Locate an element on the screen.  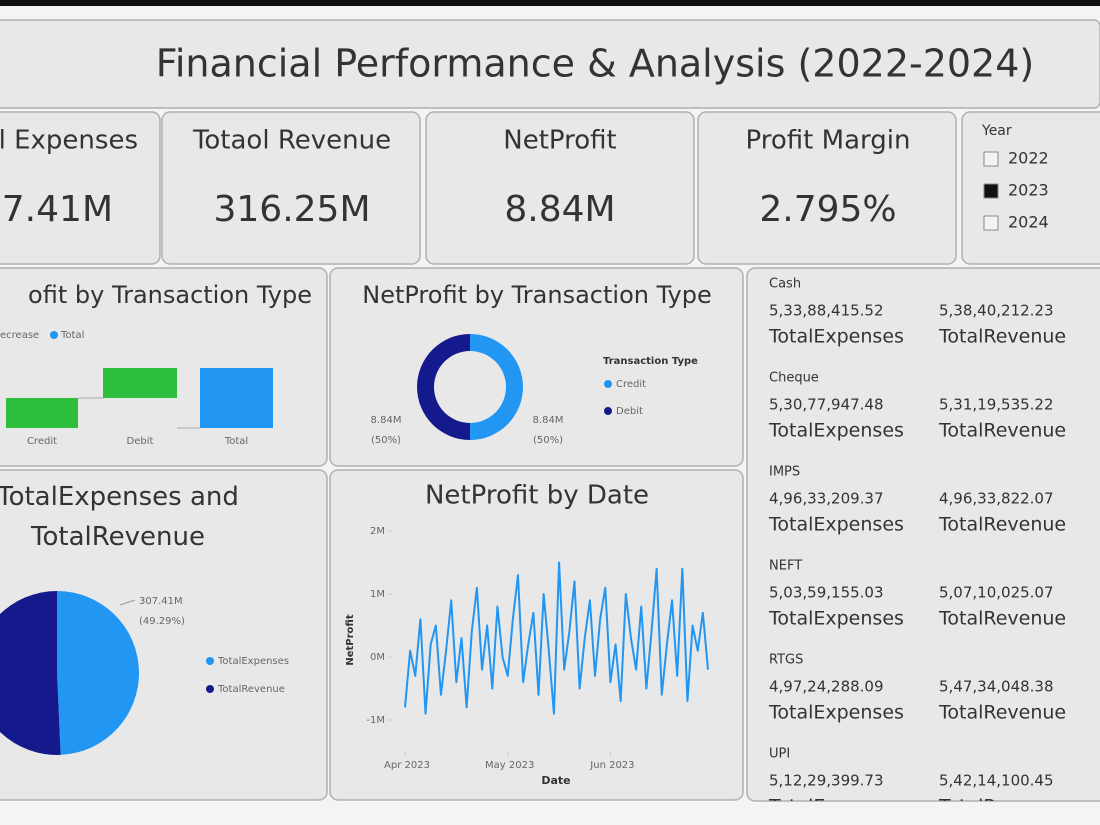
row-name: UPI is located at coordinates (779, 754).